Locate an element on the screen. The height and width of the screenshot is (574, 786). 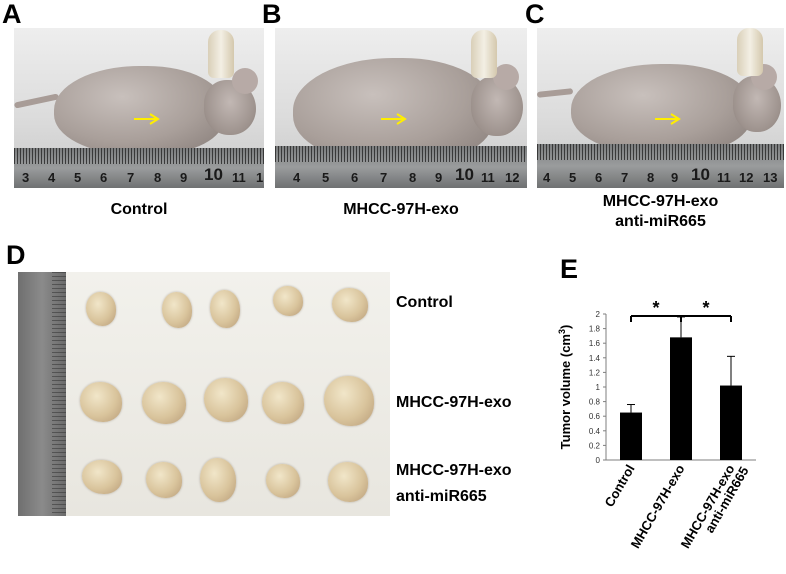
panel-c-mouse-photo: 4 5 6 7 8 9 10 11 12 13 is located at coordinates (660, 108).